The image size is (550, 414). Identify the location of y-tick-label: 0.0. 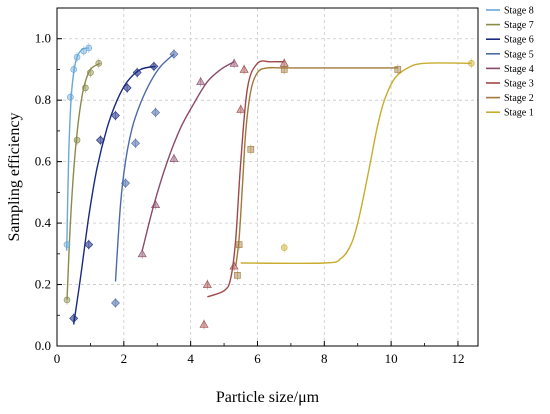
(43, 345).